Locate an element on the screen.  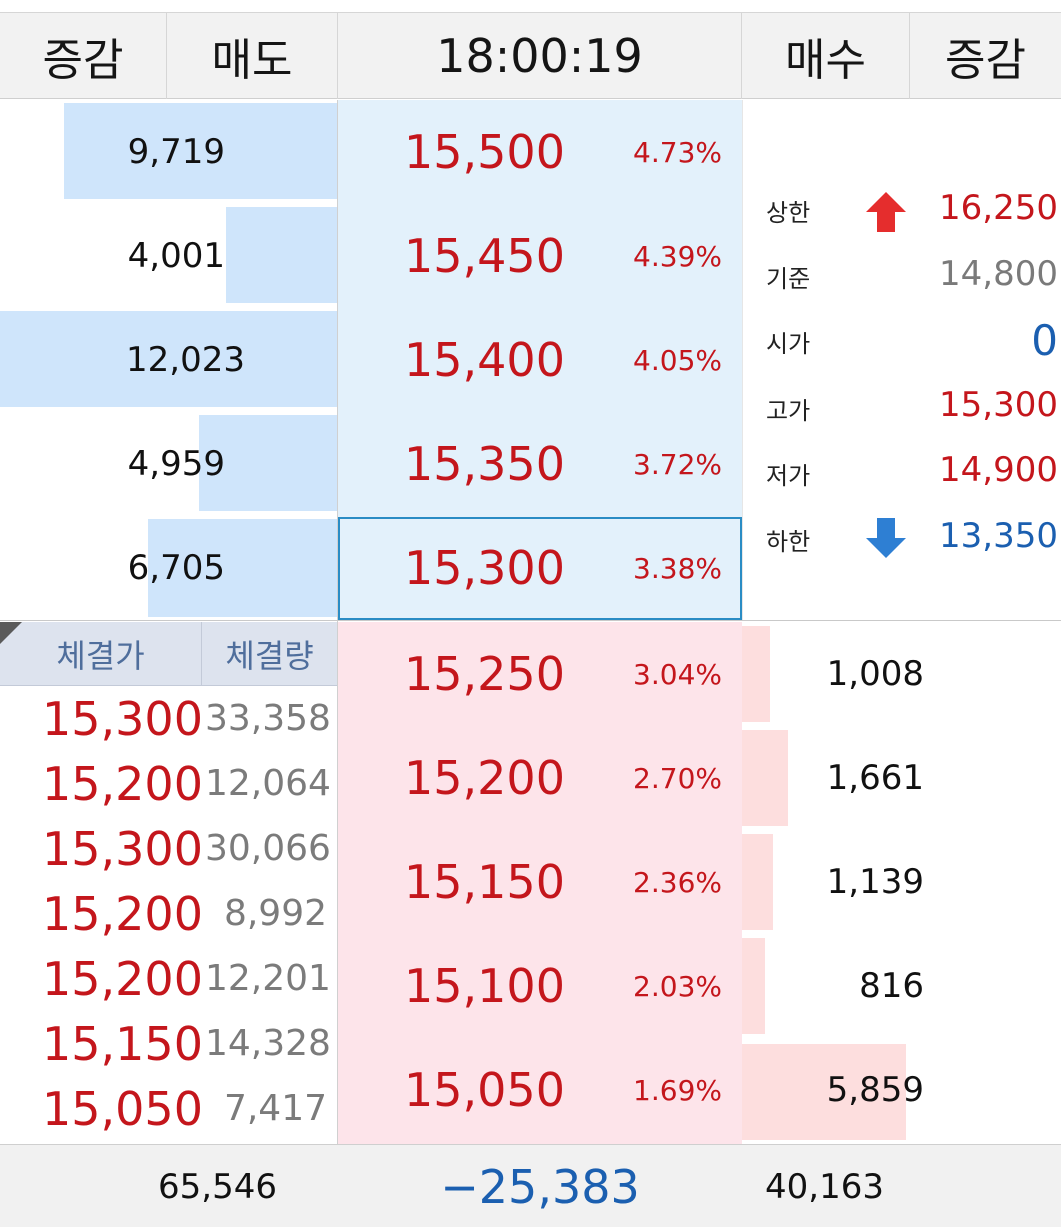
ask-row: 4,959 15,350 3.72% is located at coordinates (530, 464).